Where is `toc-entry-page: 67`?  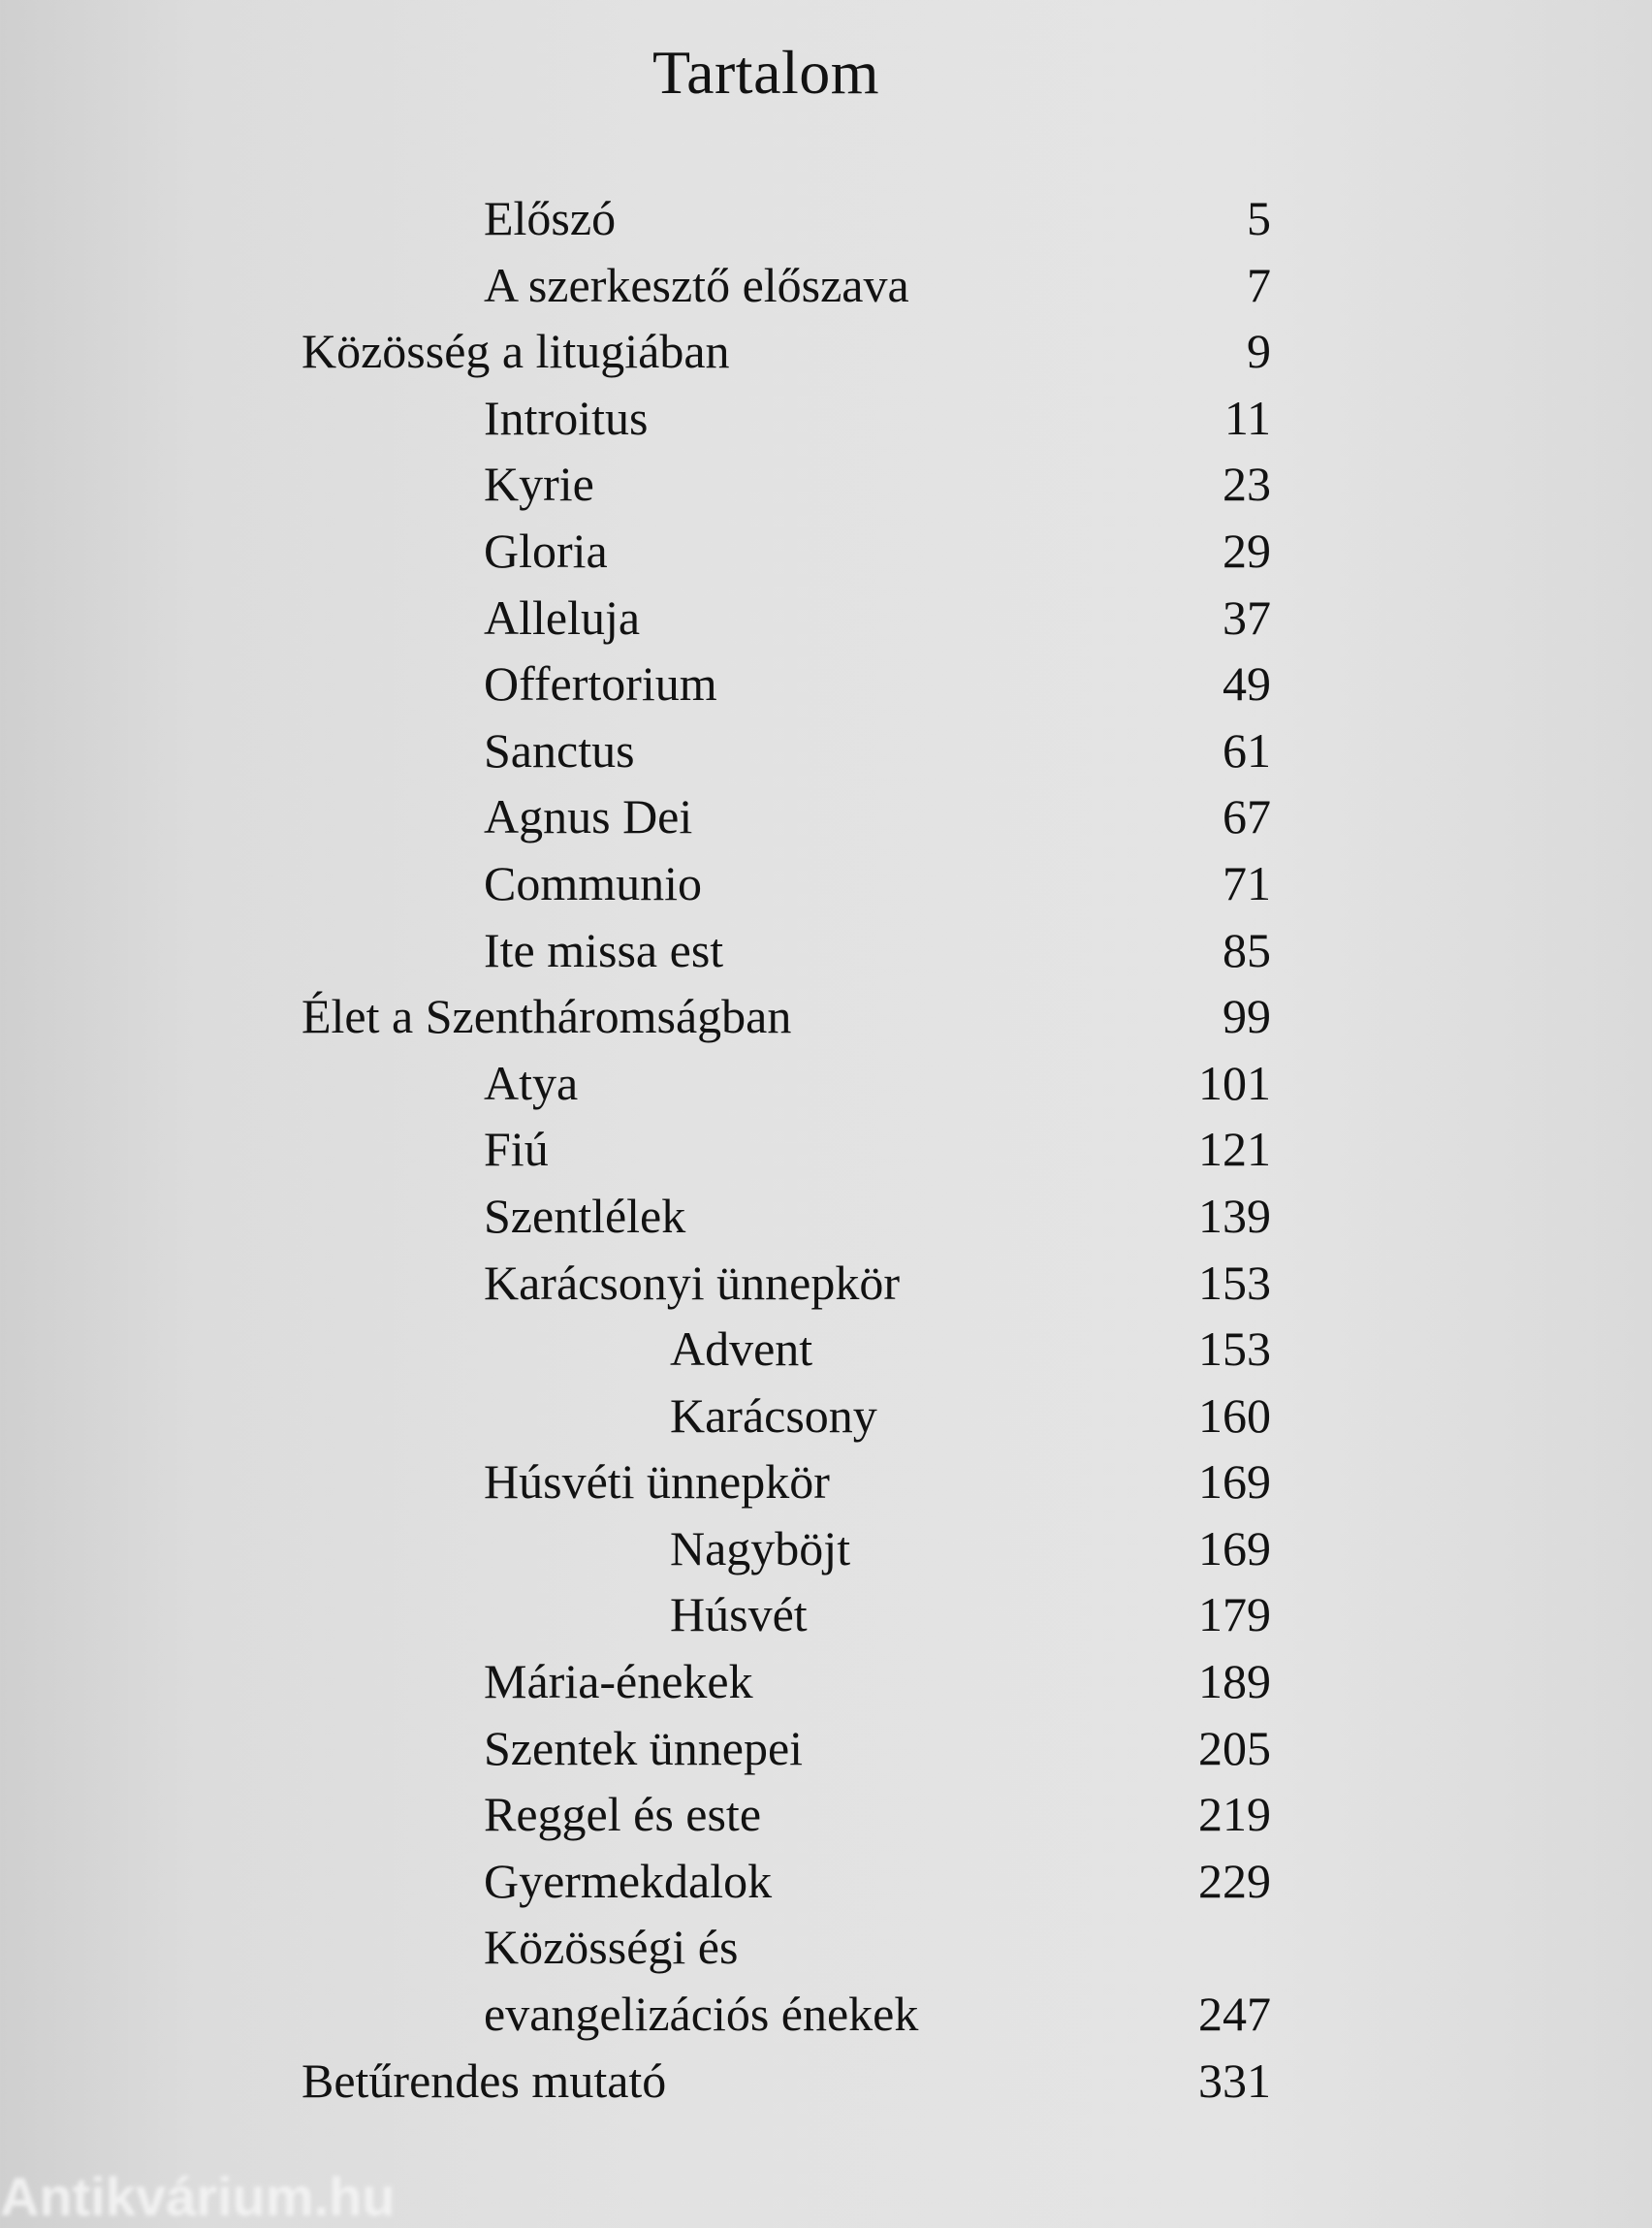 toc-entry-page: 67 is located at coordinates (1247, 817).